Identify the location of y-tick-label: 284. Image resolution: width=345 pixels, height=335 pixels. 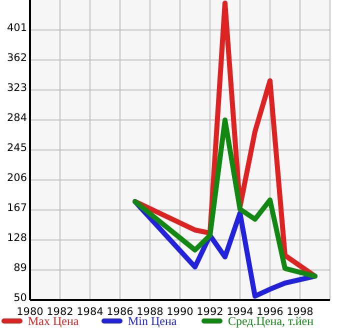
(17, 118).